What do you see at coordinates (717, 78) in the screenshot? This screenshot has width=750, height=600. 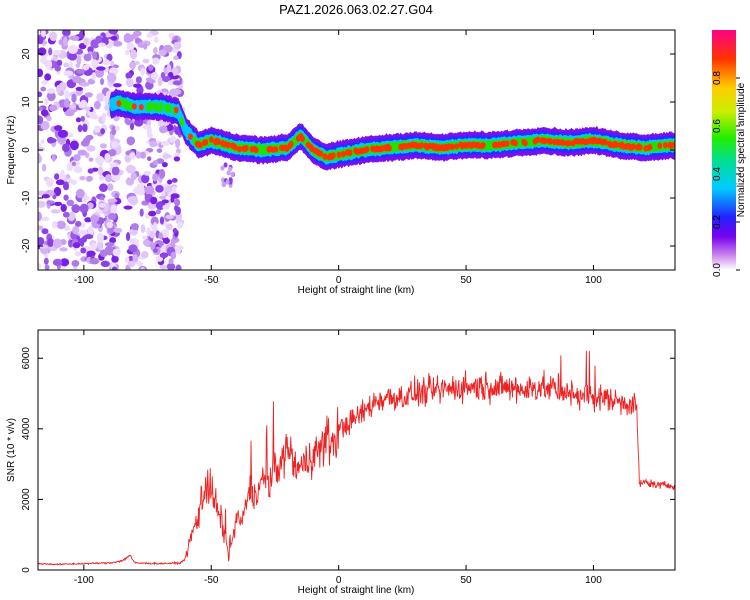 I see `colorbar-tick-label: 0.8` at bounding box center [717, 78].